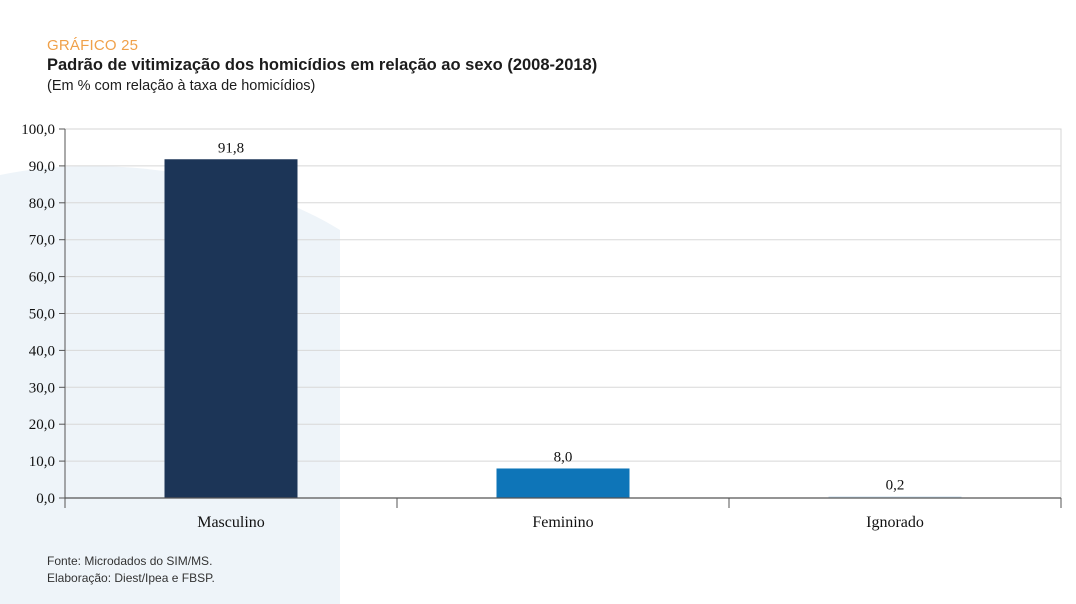 The image size is (1076, 604). I want to click on y-tick-label: 100,0, so click(38, 130).